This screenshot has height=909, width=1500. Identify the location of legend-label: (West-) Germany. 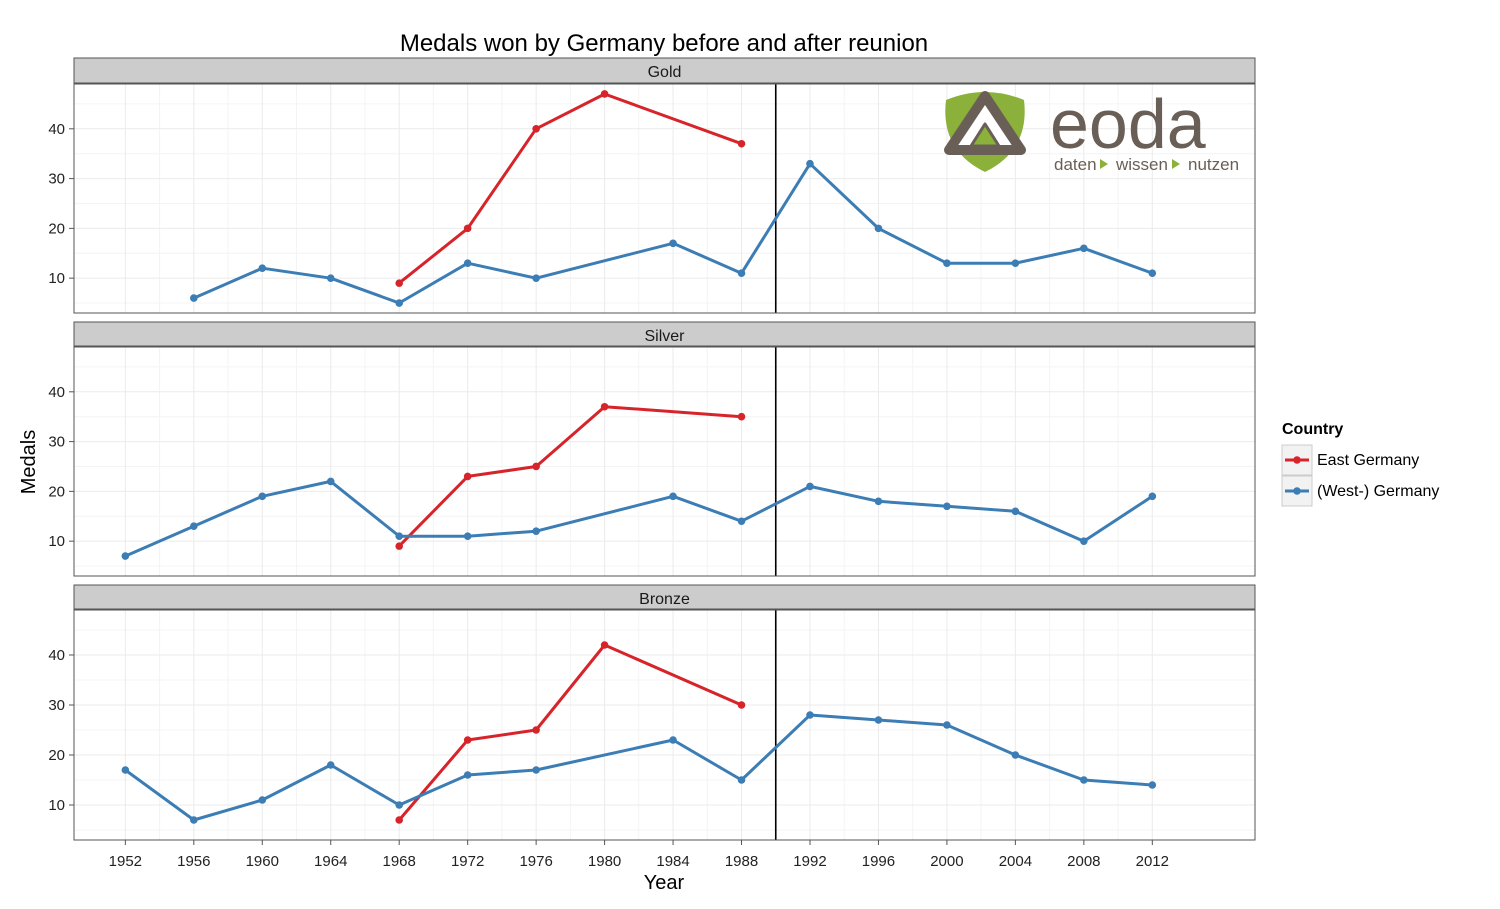
(1378, 491).